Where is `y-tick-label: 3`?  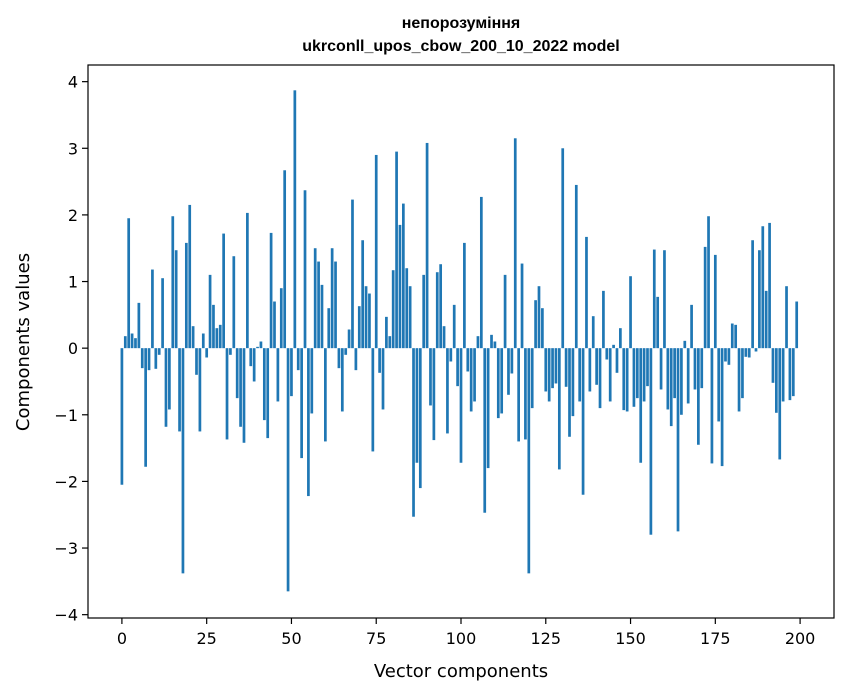 y-tick-label: 3 is located at coordinates (73, 148).